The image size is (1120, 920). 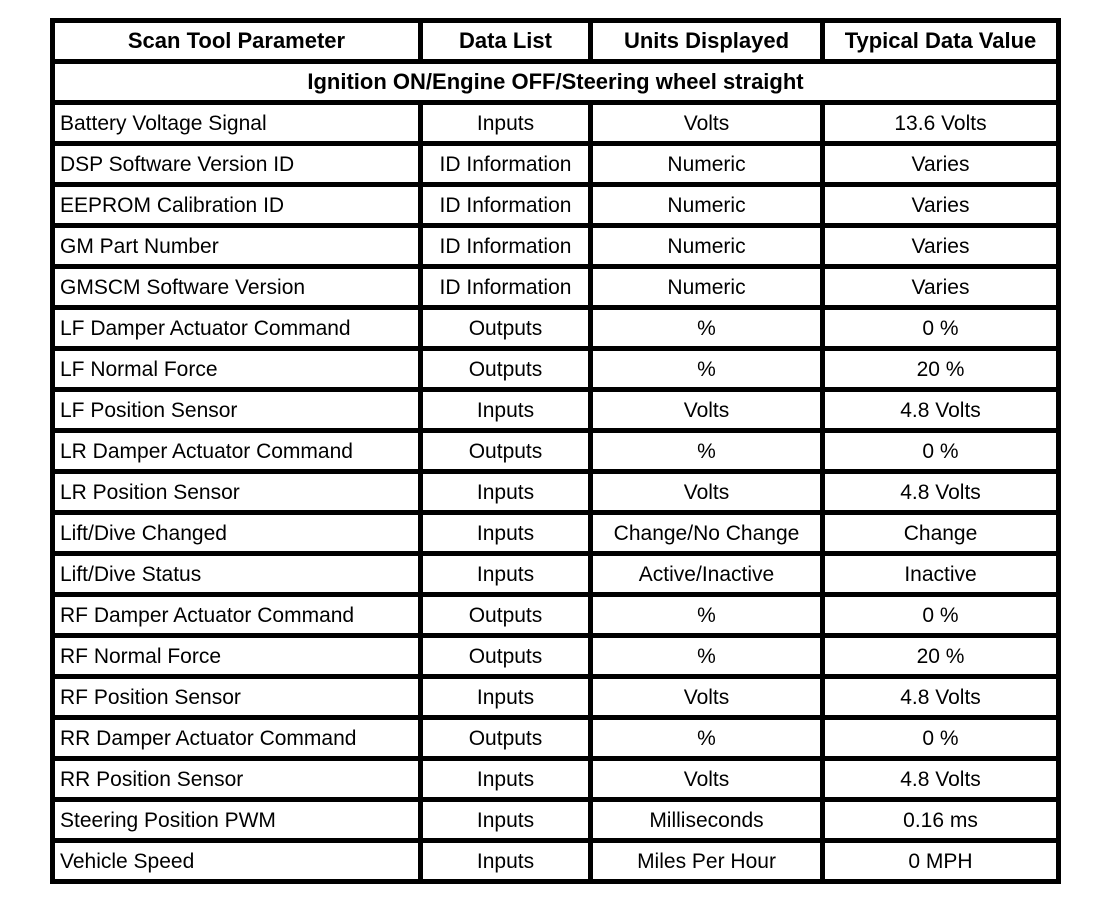 I want to click on cell-units: Active/Inactive, so click(x=706, y=574).